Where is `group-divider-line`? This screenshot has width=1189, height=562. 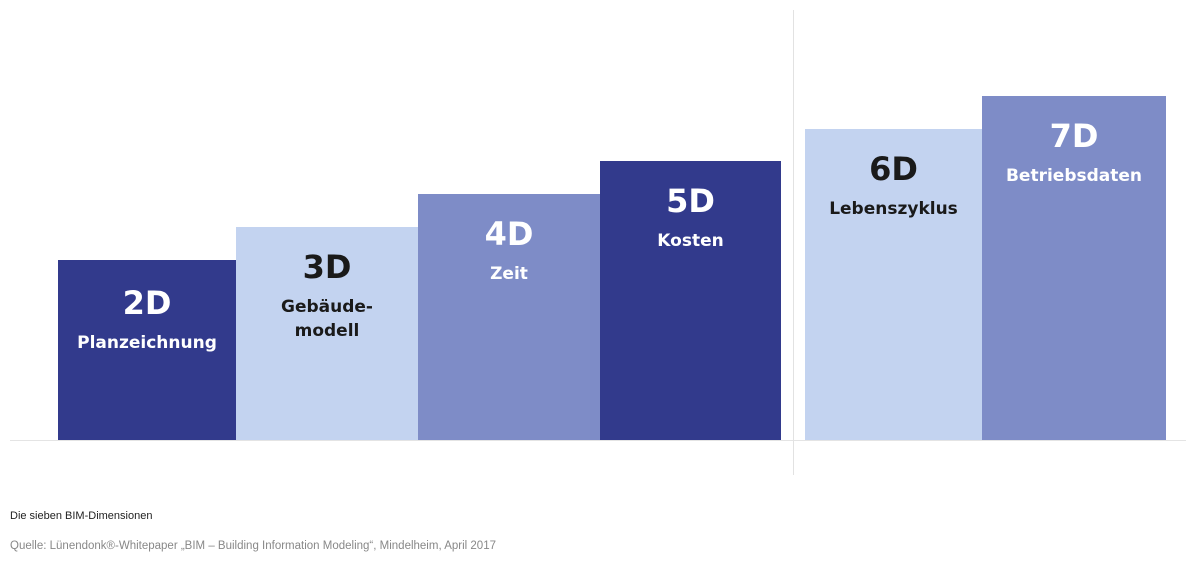
group-divider-line is located at coordinates (793, 242).